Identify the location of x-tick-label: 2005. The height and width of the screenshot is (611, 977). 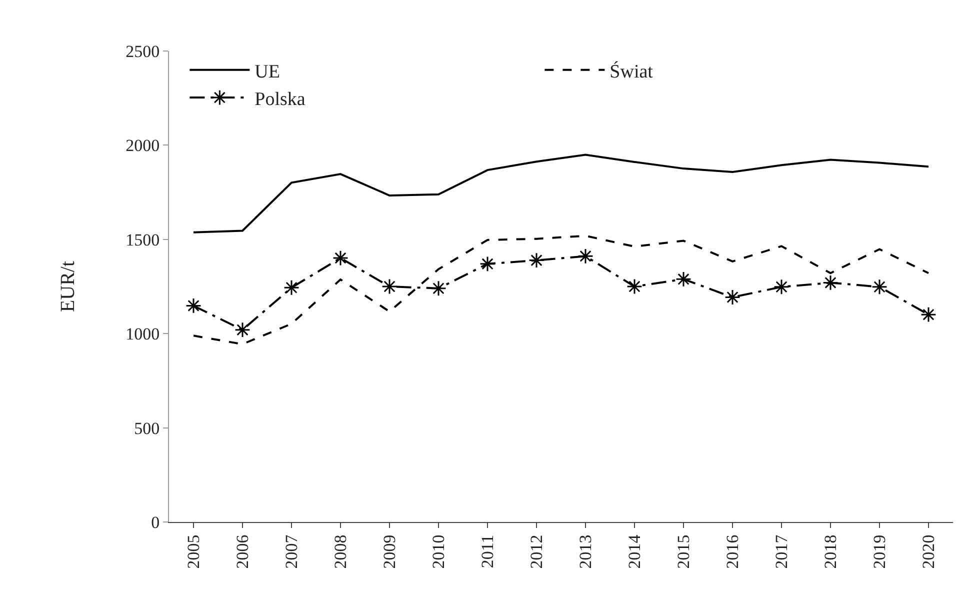
(194, 551).